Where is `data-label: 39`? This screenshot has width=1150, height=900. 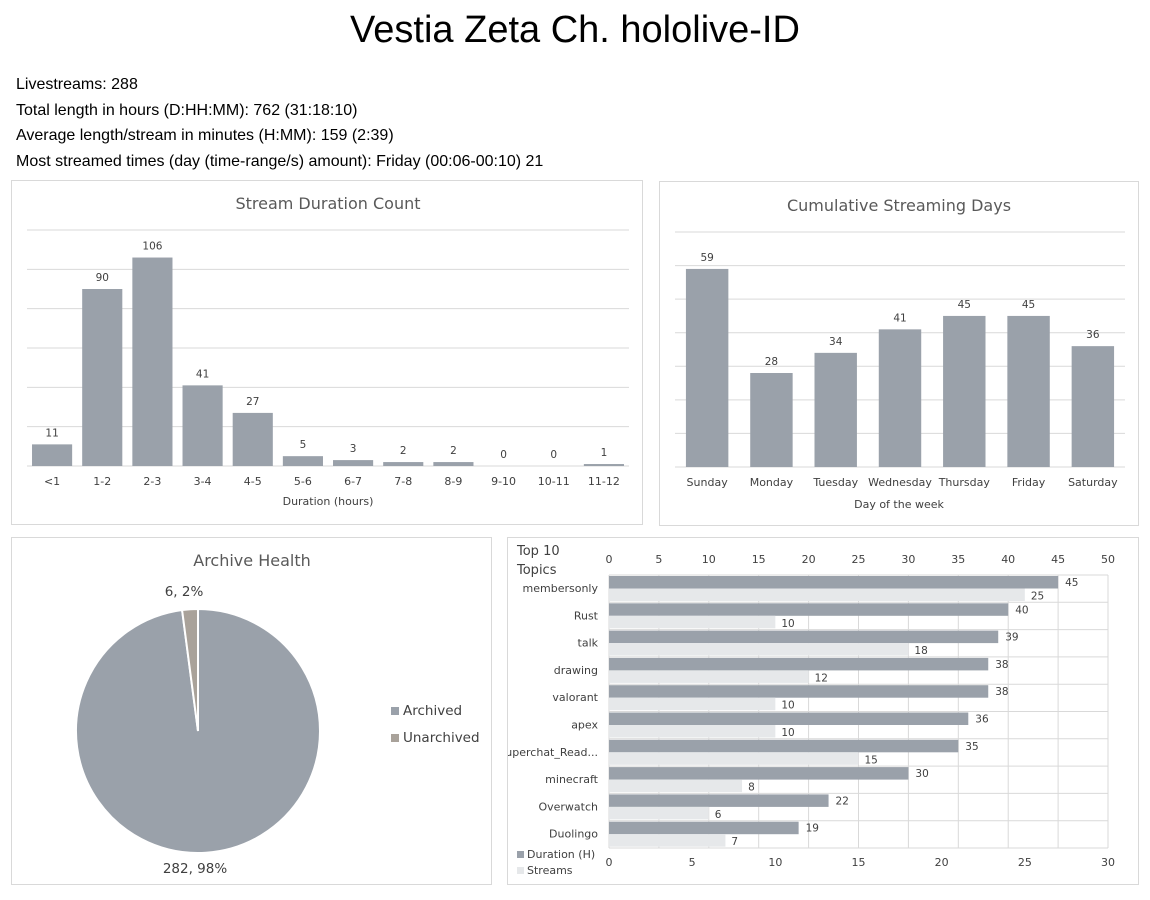 data-label: 39 is located at coordinates (1011, 638).